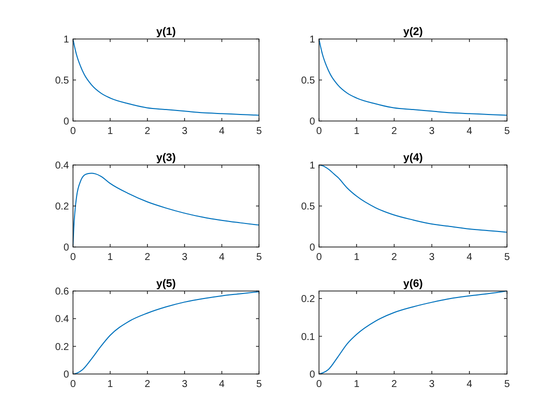 This screenshot has width=560, height=420. Describe the element at coordinates (413, 32) in the screenshot. I see `chart-title: y(2)` at that location.